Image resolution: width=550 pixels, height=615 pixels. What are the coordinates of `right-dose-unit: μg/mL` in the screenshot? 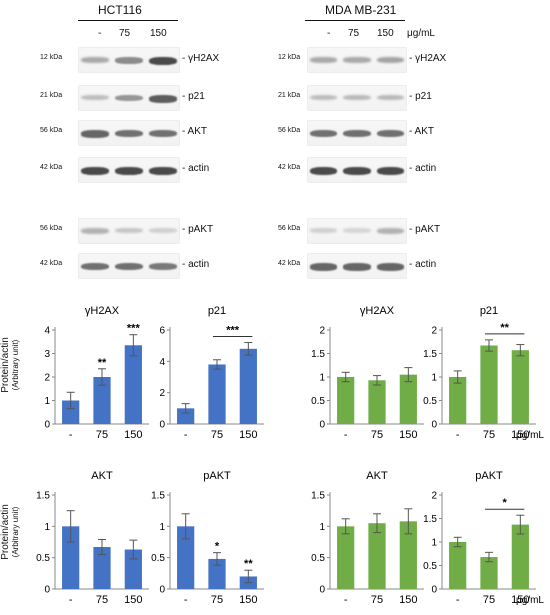 It's located at (421, 33).